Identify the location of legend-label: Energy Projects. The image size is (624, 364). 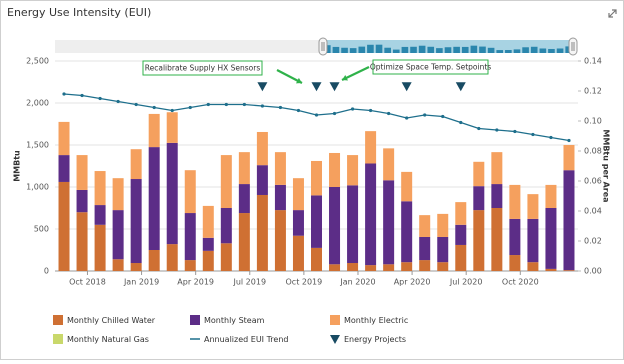
(375, 339).